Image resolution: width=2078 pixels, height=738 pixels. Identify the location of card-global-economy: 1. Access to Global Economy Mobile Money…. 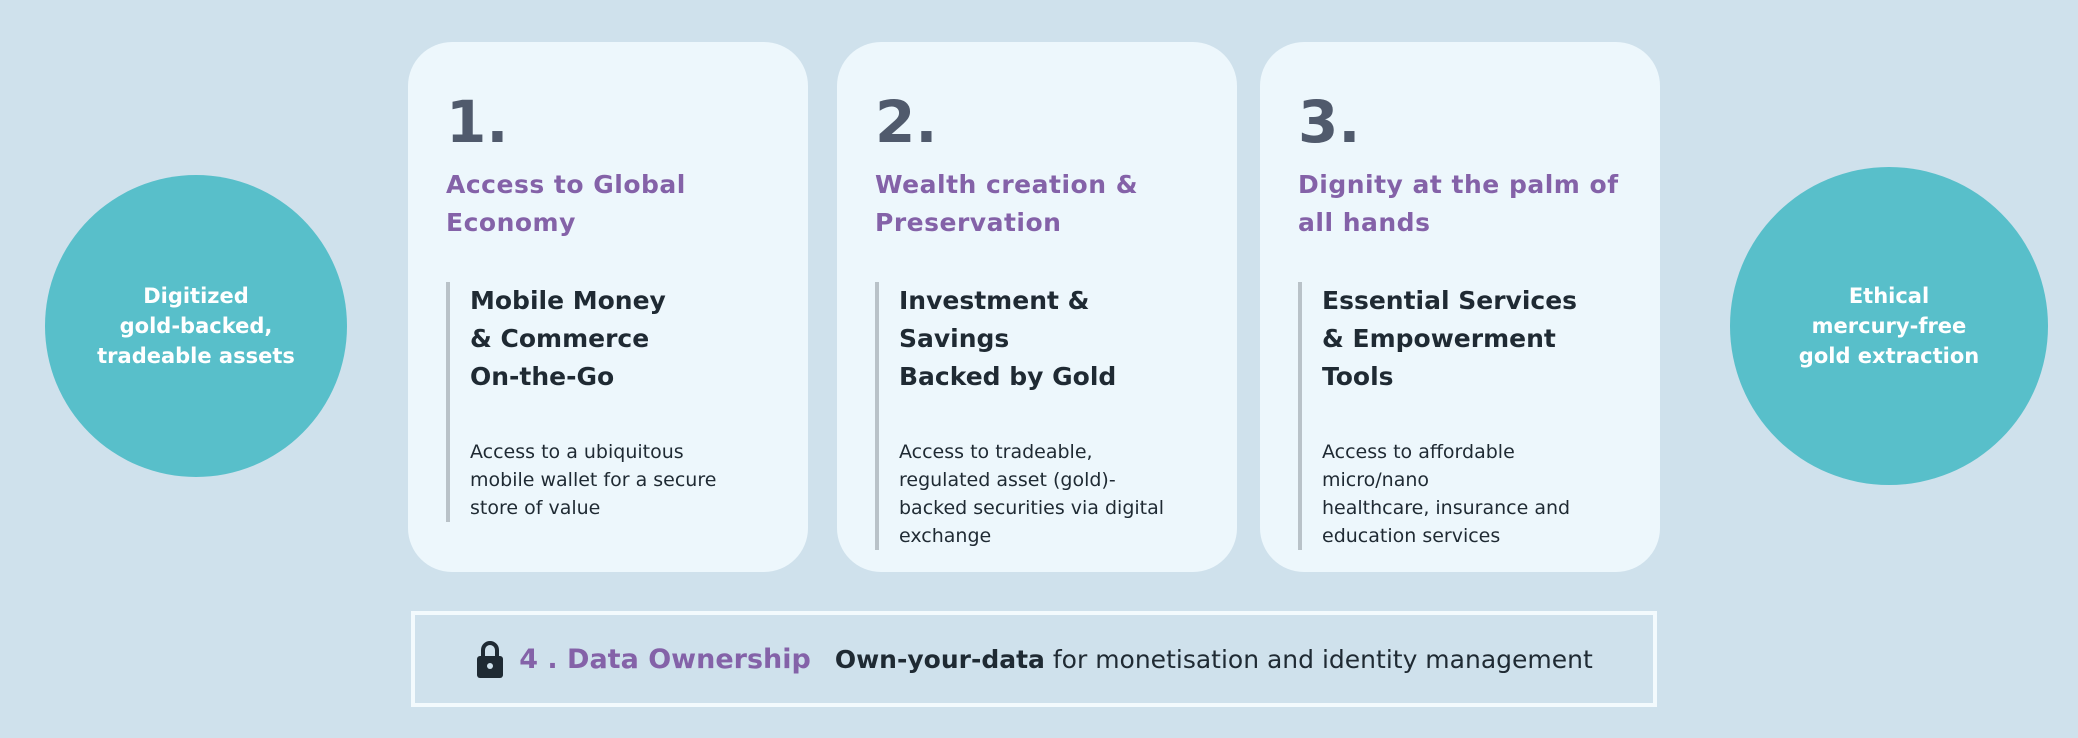
(608, 307).